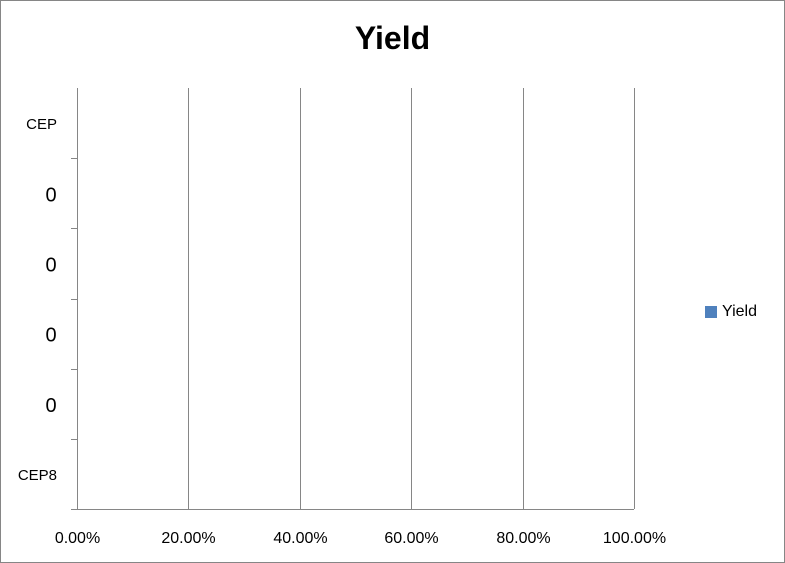 The image size is (785, 563). Describe the element at coordinates (37, 300) in the screenshot. I see `category-labels: CEP 0 0 0 0 CEP8` at that location.